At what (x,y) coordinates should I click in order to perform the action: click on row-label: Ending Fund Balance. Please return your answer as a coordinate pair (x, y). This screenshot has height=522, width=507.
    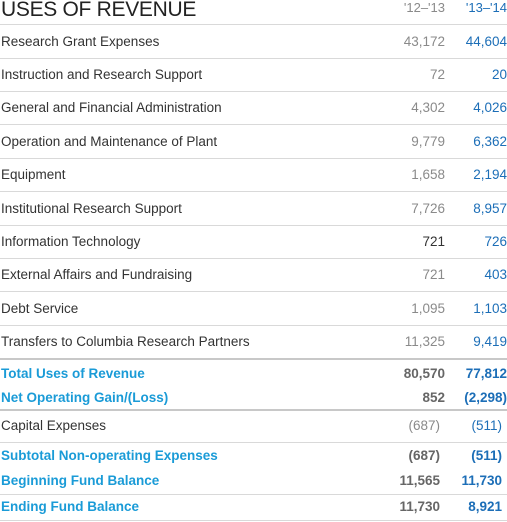
    Looking at the image, I should click on (70, 506).